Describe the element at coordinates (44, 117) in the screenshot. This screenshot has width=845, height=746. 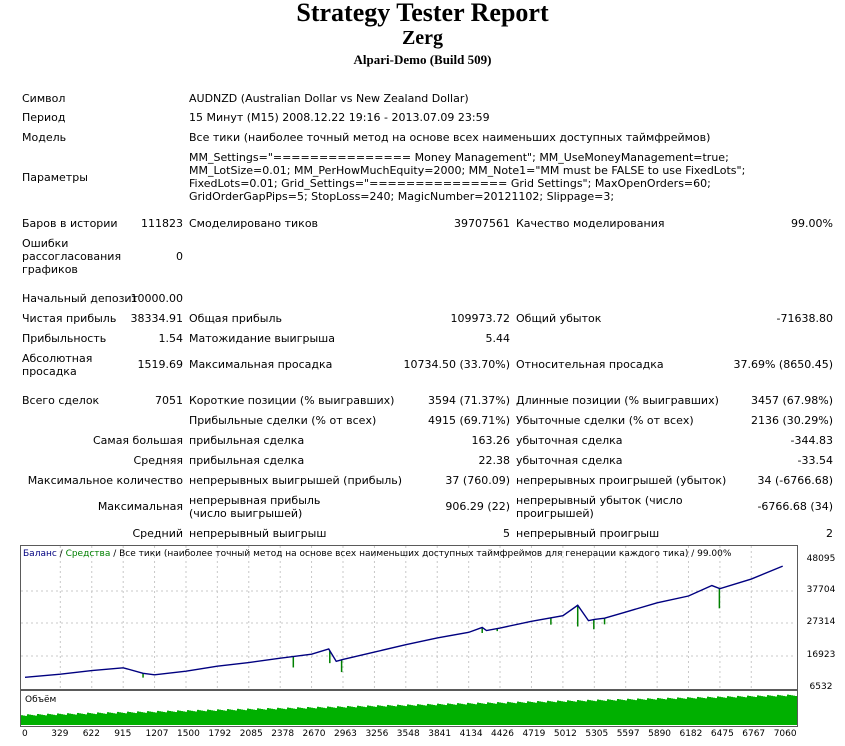
I see `period-label: Период` at that location.